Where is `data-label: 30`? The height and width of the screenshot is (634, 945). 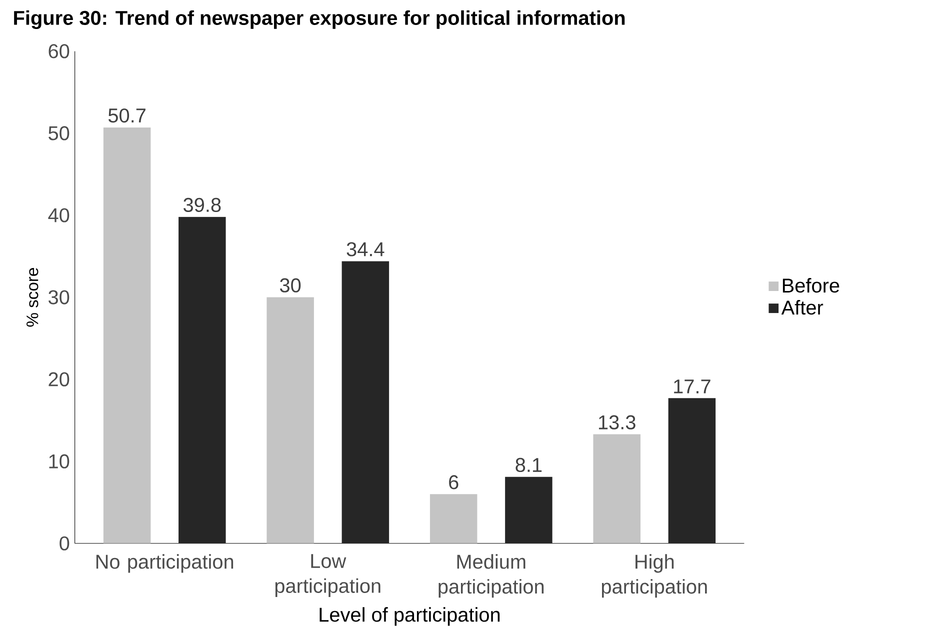 data-label: 30 is located at coordinates (290, 285).